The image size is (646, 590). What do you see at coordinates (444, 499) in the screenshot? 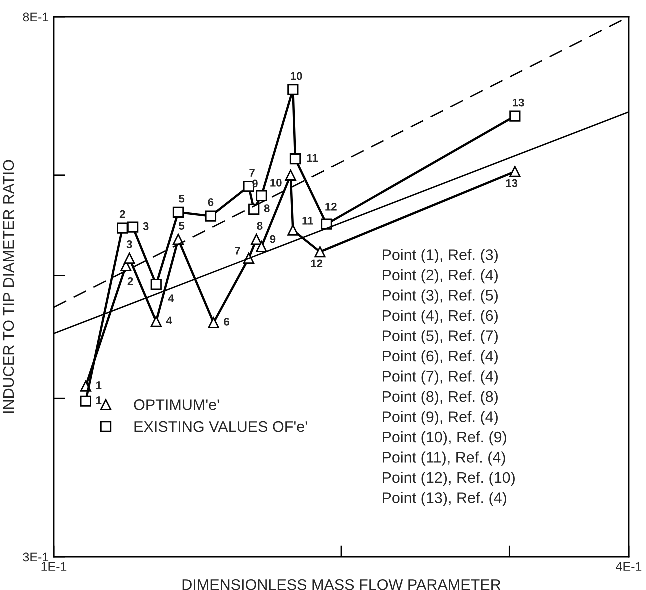
I see `annotation: Point (13), Ref. (4)` at bounding box center [444, 499].